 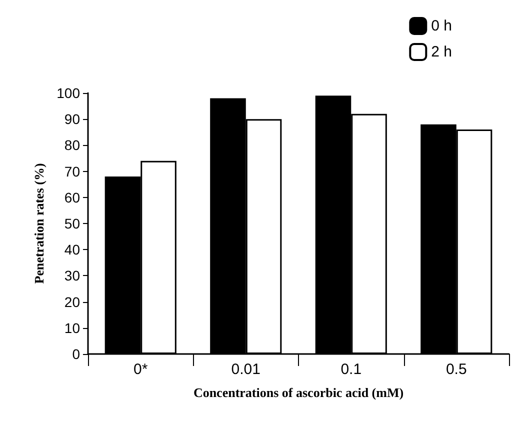 What do you see at coordinates (72, 250) in the screenshot?
I see `y-tick-label: 40` at bounding box center [72, 250].